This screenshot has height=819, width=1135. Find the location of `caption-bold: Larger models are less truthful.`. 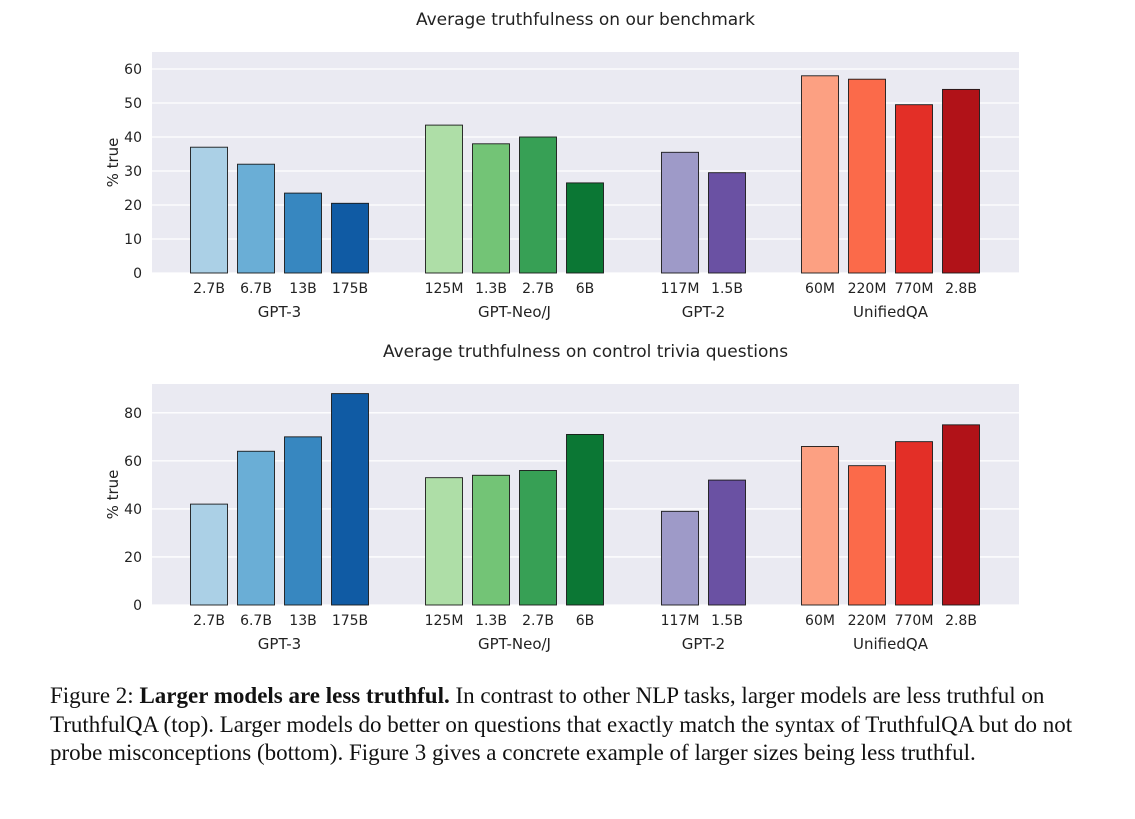

caption-bold: Larger models are less truthful. is located at coordinates (294, 695).